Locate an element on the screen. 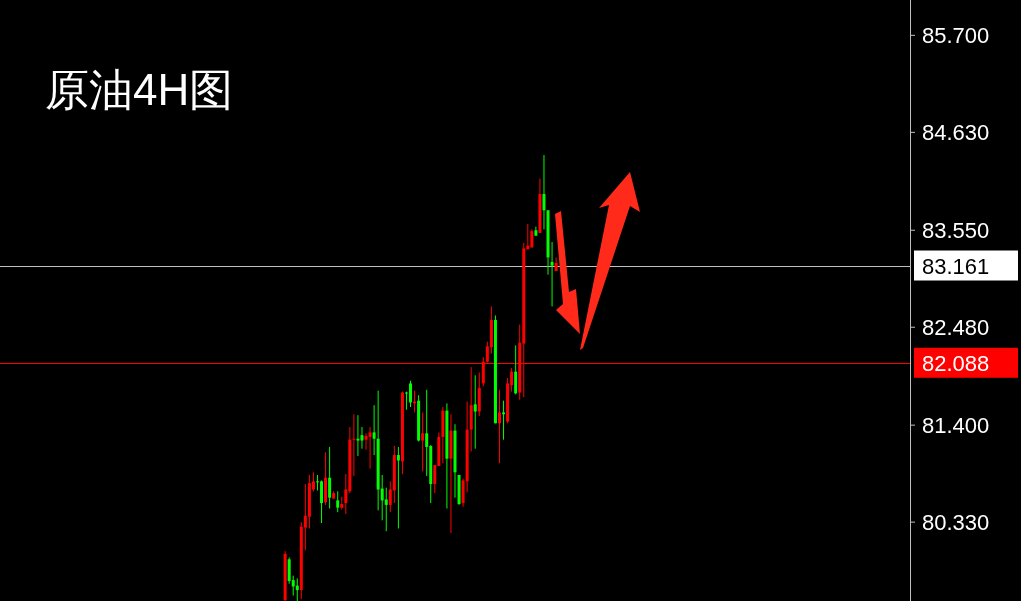 The image size is (1021, 601). y-tick-label: 84.630 is located at coordinates (956, 133).